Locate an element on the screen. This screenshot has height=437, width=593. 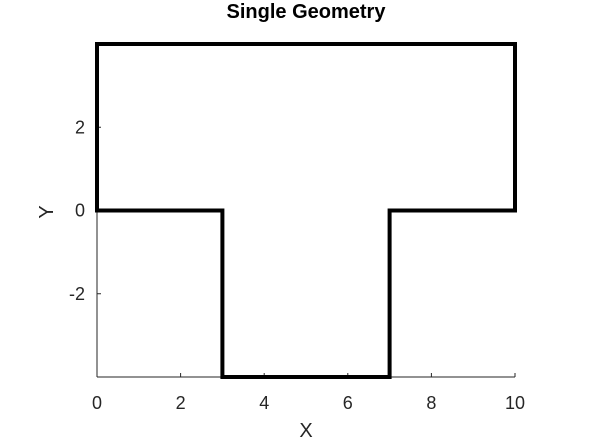
y-axis-label: Y is located at coordinates (47, 211).